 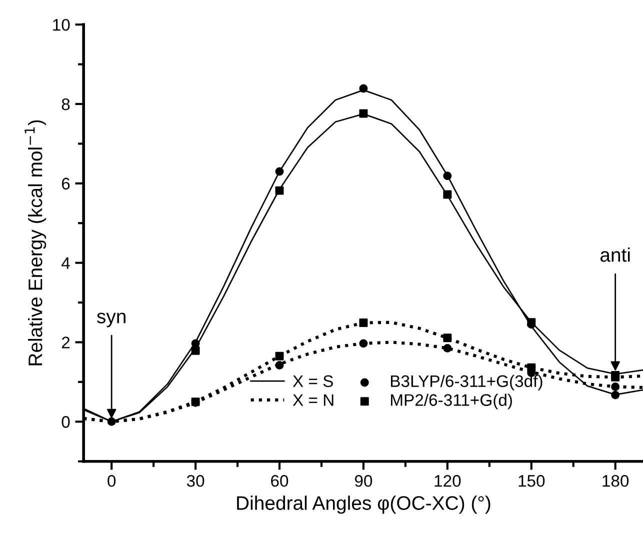 I want to click on y-axis-title: Relative Energy (kcal mol$^{−1}$), so click(x=35, y=243).